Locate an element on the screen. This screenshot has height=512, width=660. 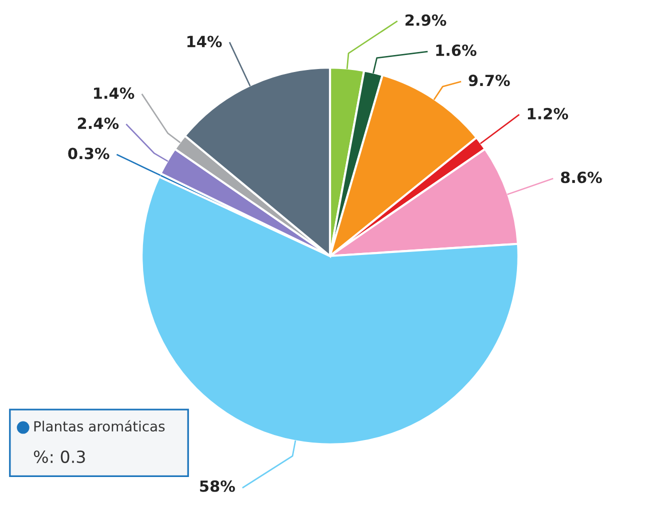
data-label: 0.3% is located at coordinates (89, 154).